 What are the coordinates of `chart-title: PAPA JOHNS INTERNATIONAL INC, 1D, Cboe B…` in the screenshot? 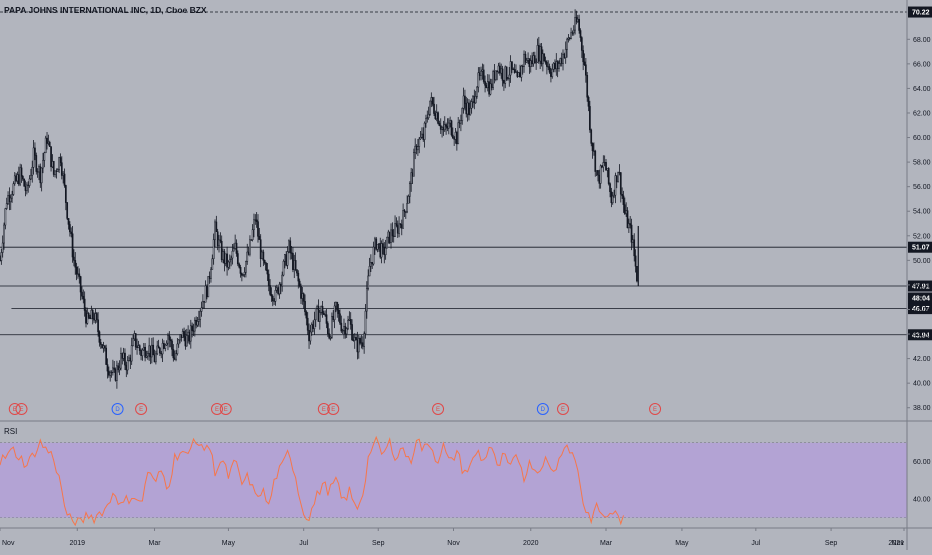 It's located at (105, 10).